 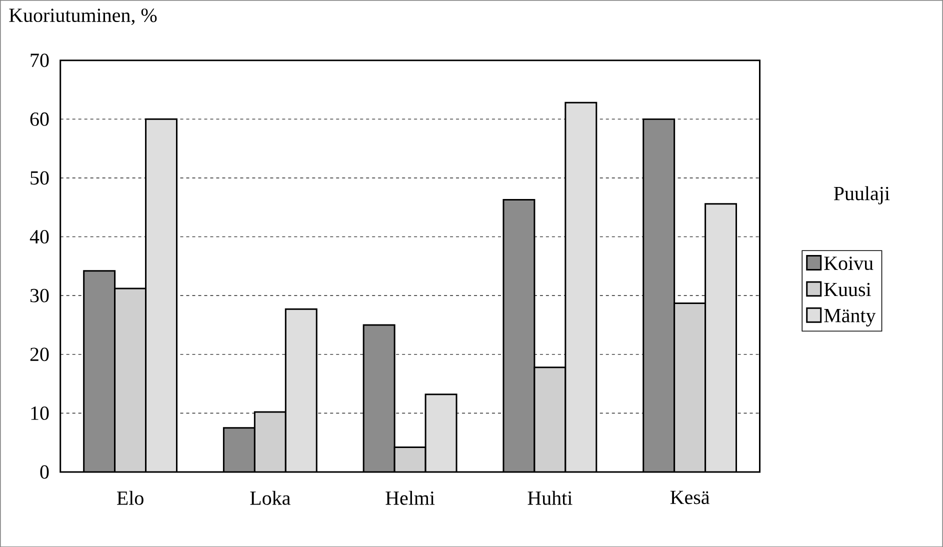 What do you see at coordinates (849, 263) in the screenshot?
I see `legend-label: Koivu` at bounding box center [849, 263].